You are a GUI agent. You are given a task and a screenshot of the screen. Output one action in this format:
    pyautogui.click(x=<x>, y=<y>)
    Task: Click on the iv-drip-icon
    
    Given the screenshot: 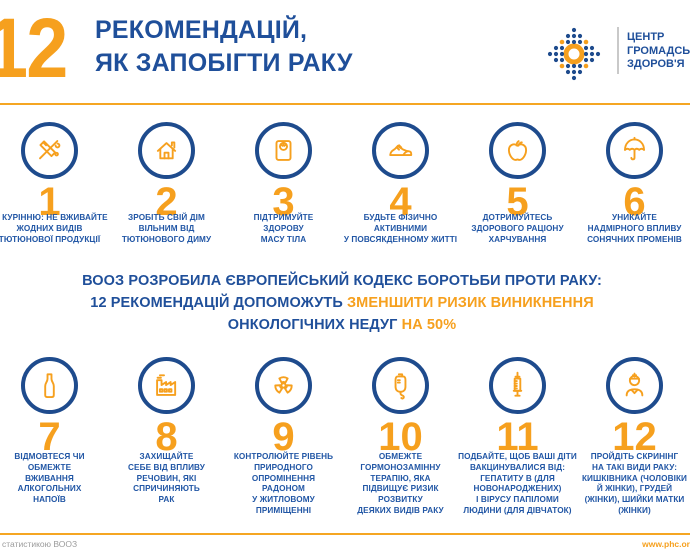 What is the action you would take?
    pyautogui.click(x=400, y=386)
    